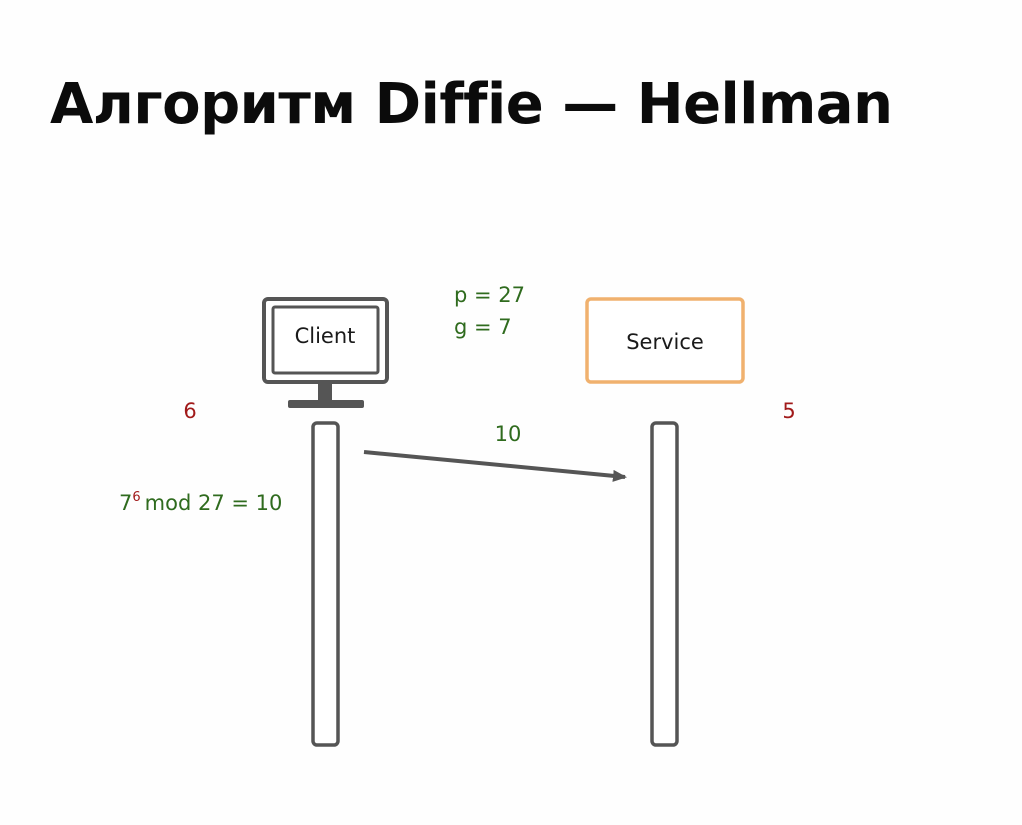 Image resolution: width=1022 pixels, height=825 pixels. I want to click on computation-exponent: 6, so click(136, 497).